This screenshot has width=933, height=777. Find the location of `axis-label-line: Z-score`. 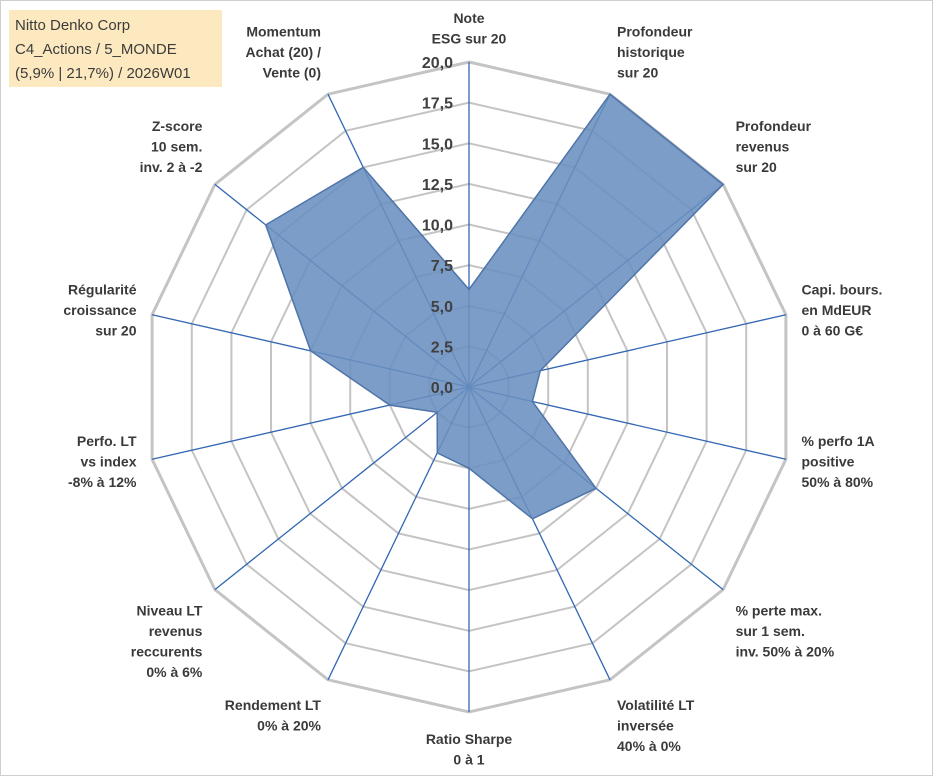

axis-label-line: Z-score is located at coordinates (177, 126).